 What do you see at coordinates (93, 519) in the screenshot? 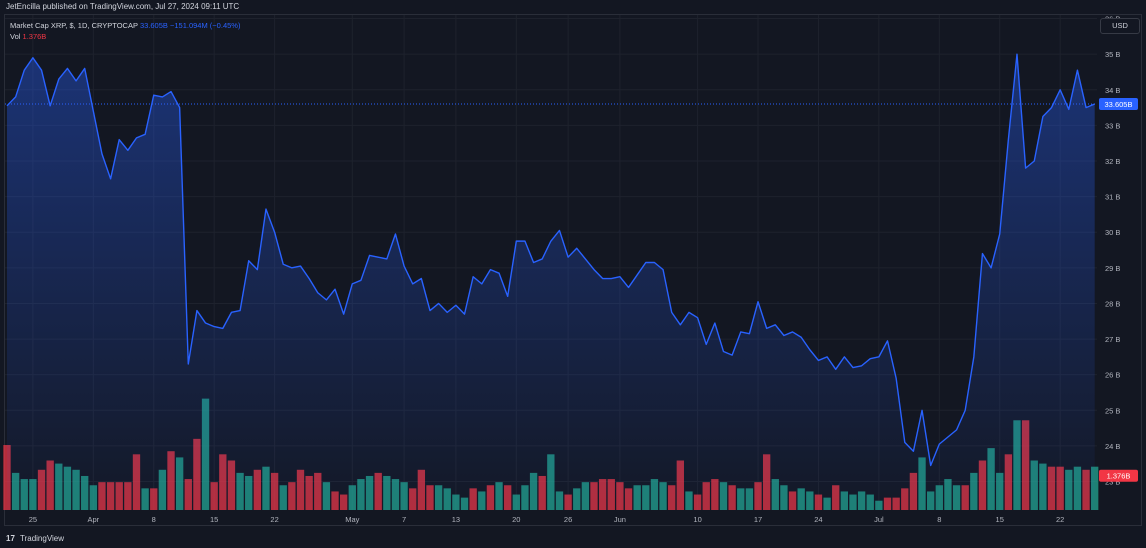
I see `x-tick-label: Apr` at bounding box center [93, 519].